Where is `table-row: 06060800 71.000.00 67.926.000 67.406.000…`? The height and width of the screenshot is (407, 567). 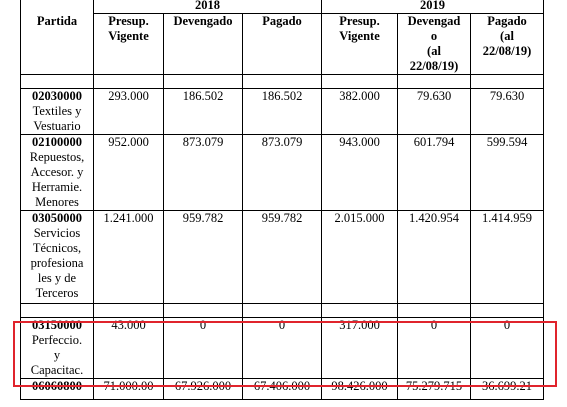
table-row: 06060800 71.000.00 67.926.000 67.406.000… is located at coordinates (282, 389).